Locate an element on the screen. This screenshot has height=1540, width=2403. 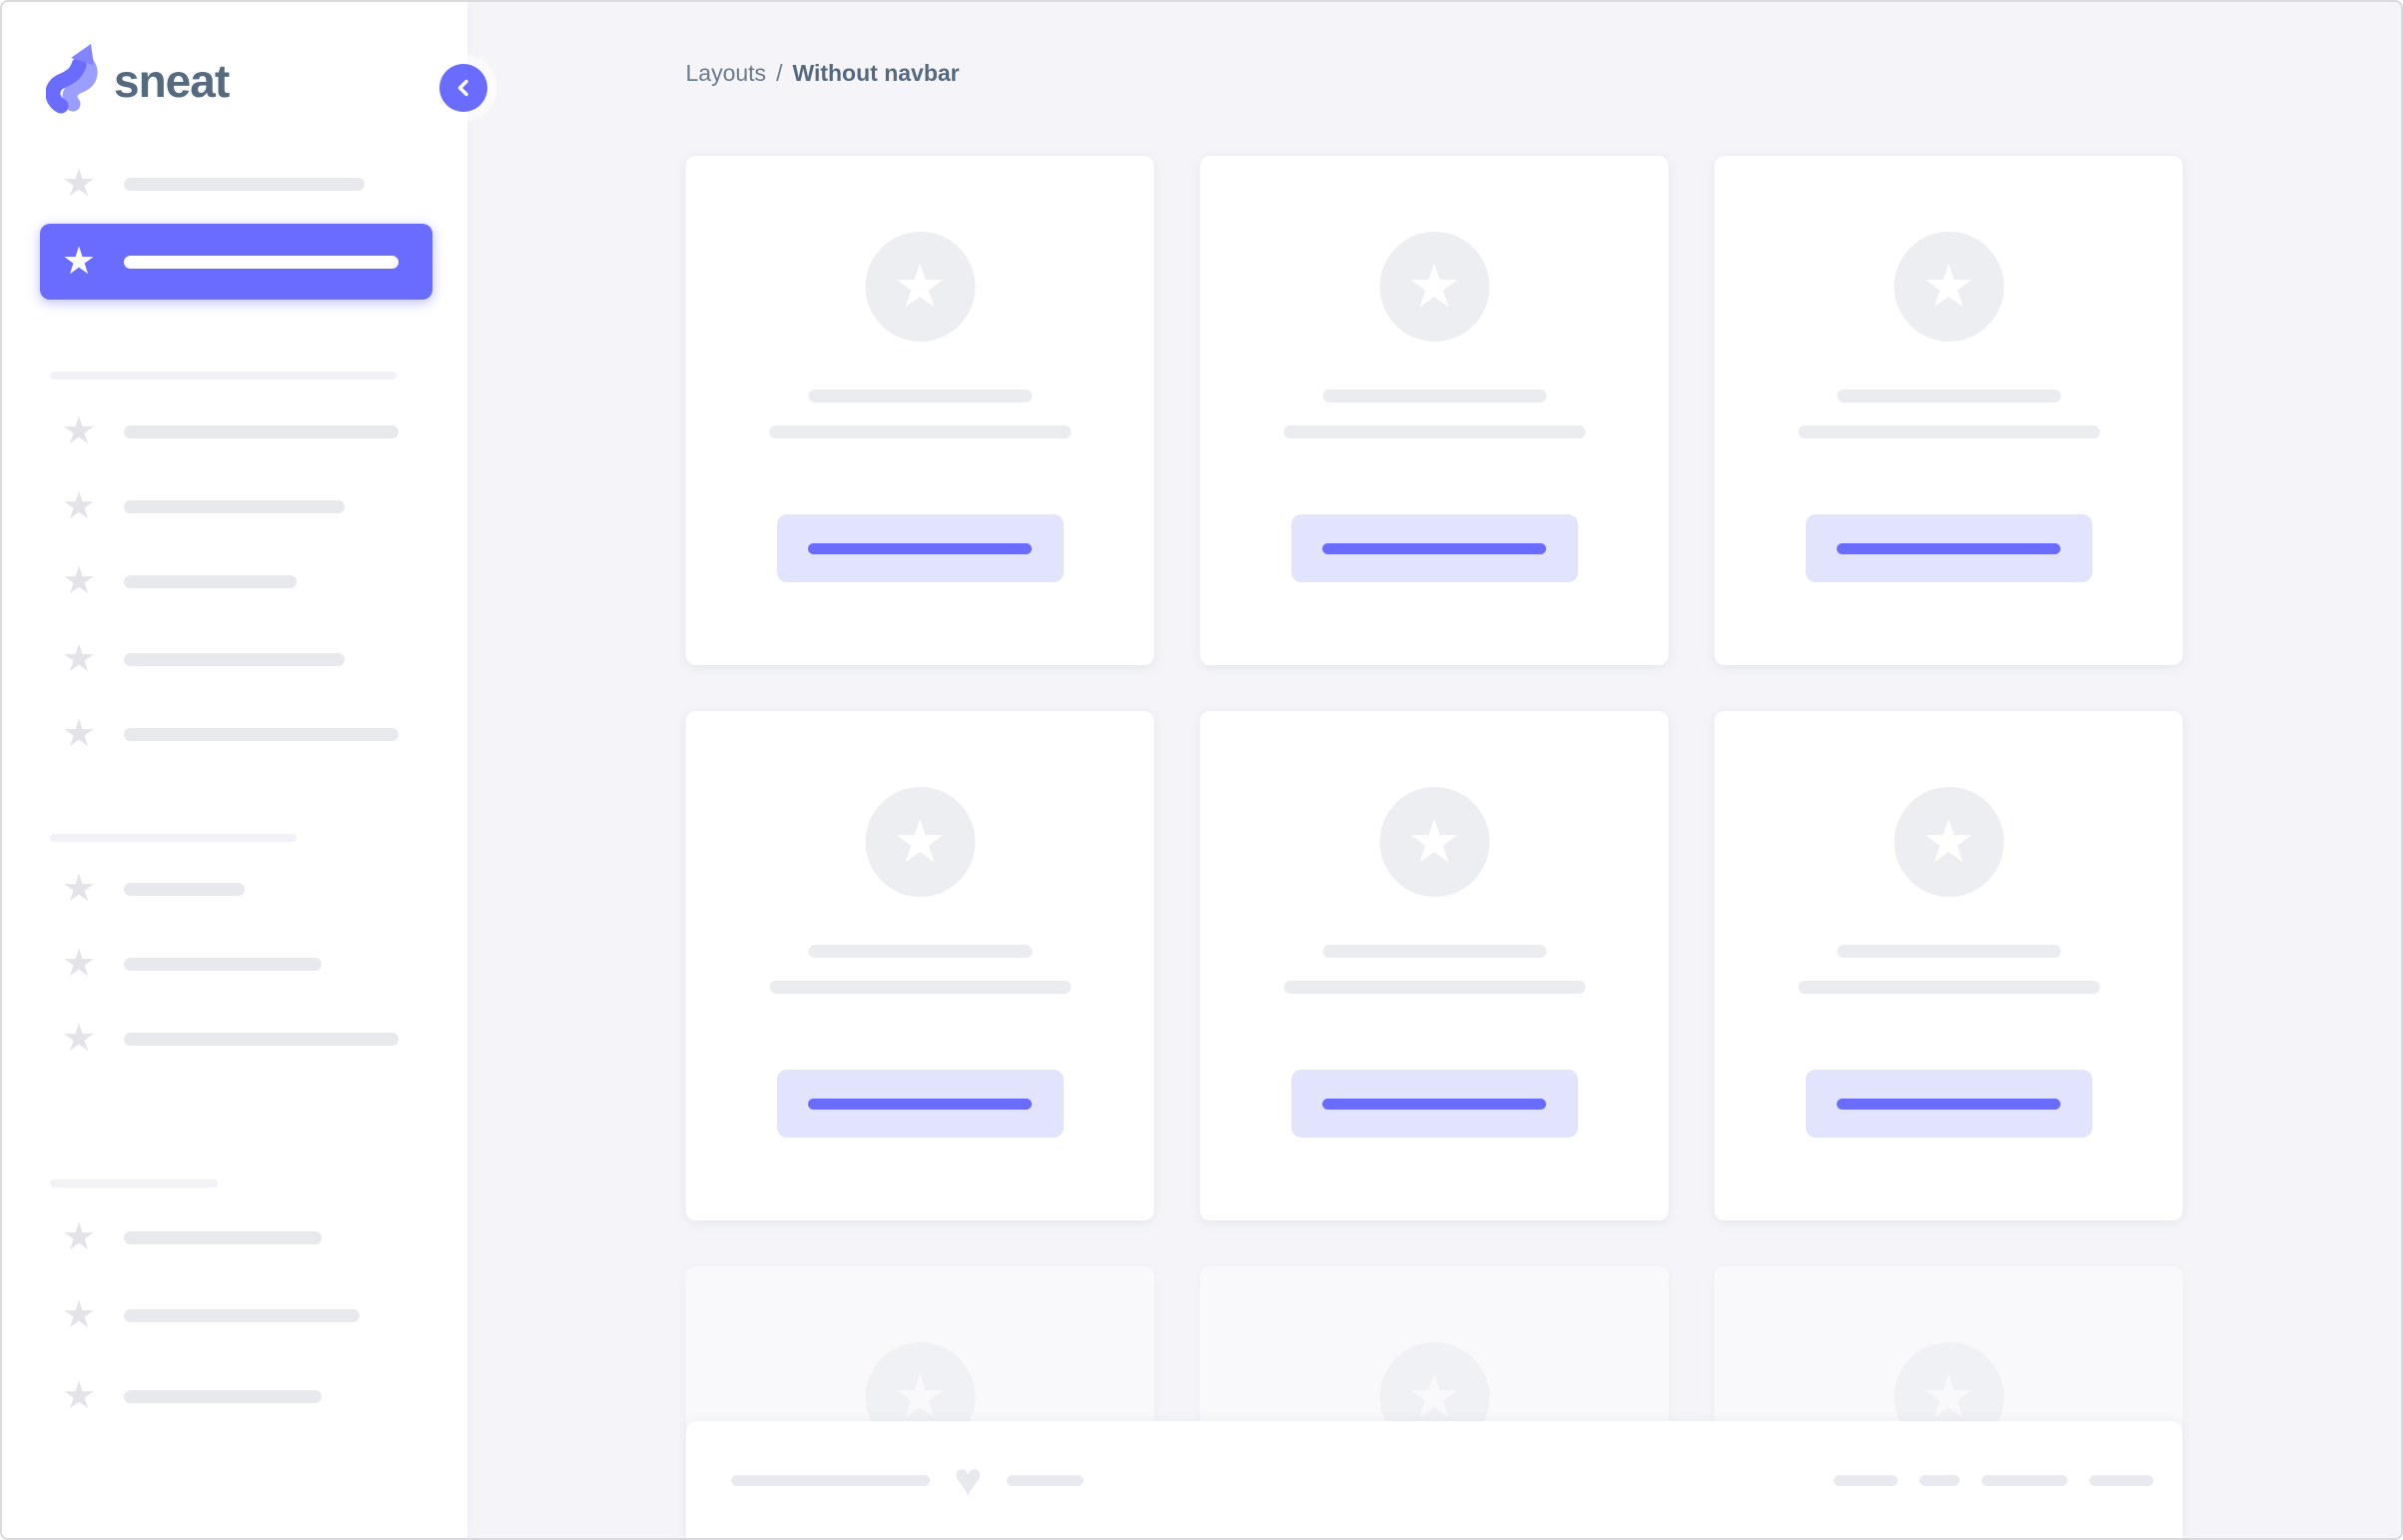
footer-left: ♥ is located at coordinates (907, 1480).